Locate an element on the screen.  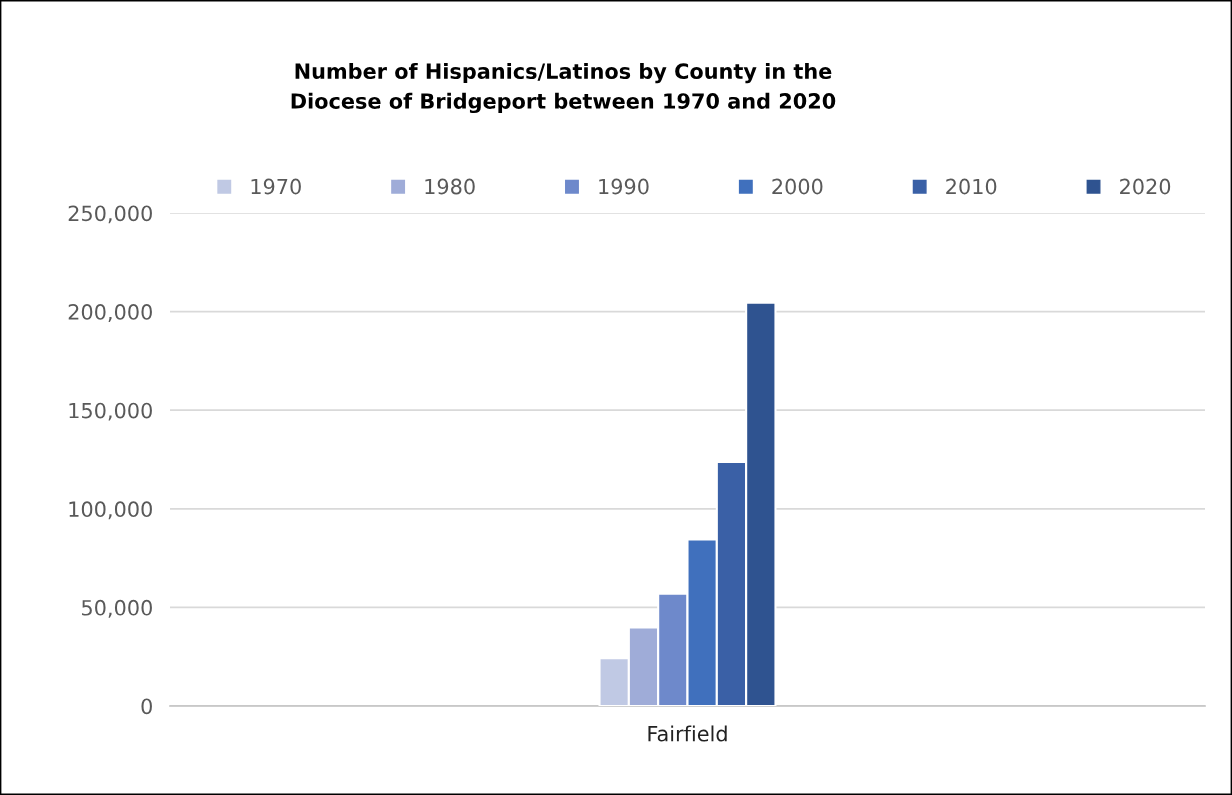
legend-label: 1980 is located at coordinates (450, 186).